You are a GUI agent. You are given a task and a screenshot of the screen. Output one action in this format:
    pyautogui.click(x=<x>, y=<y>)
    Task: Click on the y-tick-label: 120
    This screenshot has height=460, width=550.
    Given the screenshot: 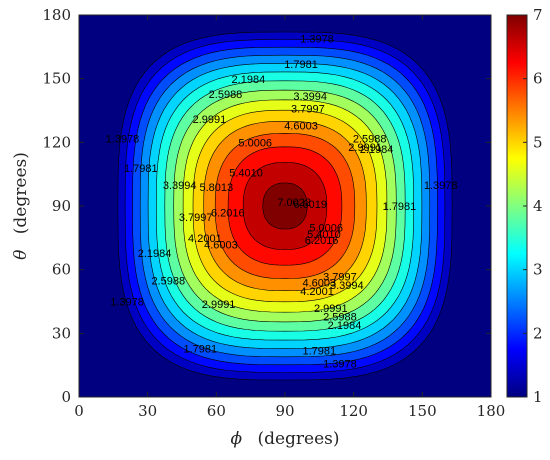 What is the action you would take?
    pyautogui.click(x=56, y=142)
    